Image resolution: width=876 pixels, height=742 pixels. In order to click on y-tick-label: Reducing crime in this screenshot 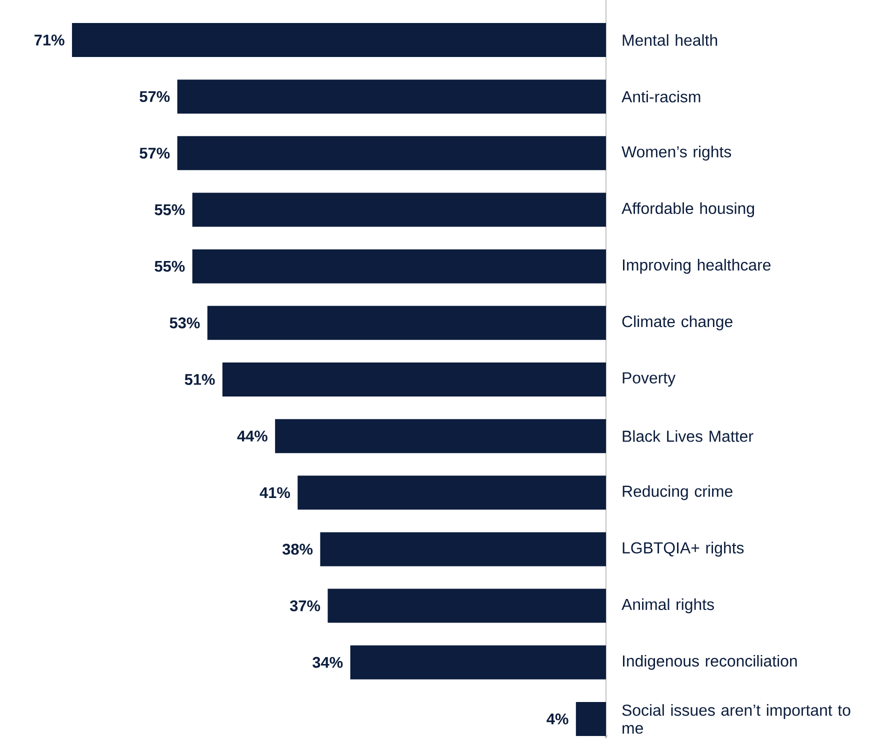, I will do `click(677, 492)`.